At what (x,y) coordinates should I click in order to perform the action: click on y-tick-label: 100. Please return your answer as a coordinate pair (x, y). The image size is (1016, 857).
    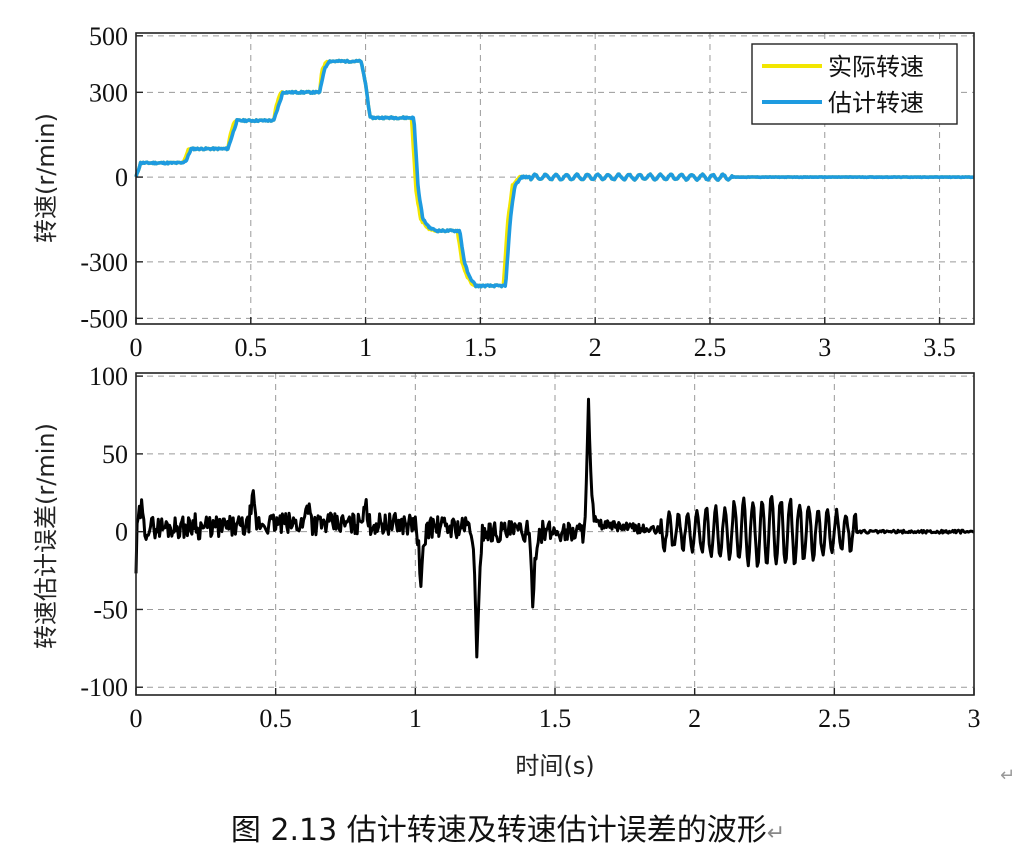
    Looking at the image, I should click on (108, 376).